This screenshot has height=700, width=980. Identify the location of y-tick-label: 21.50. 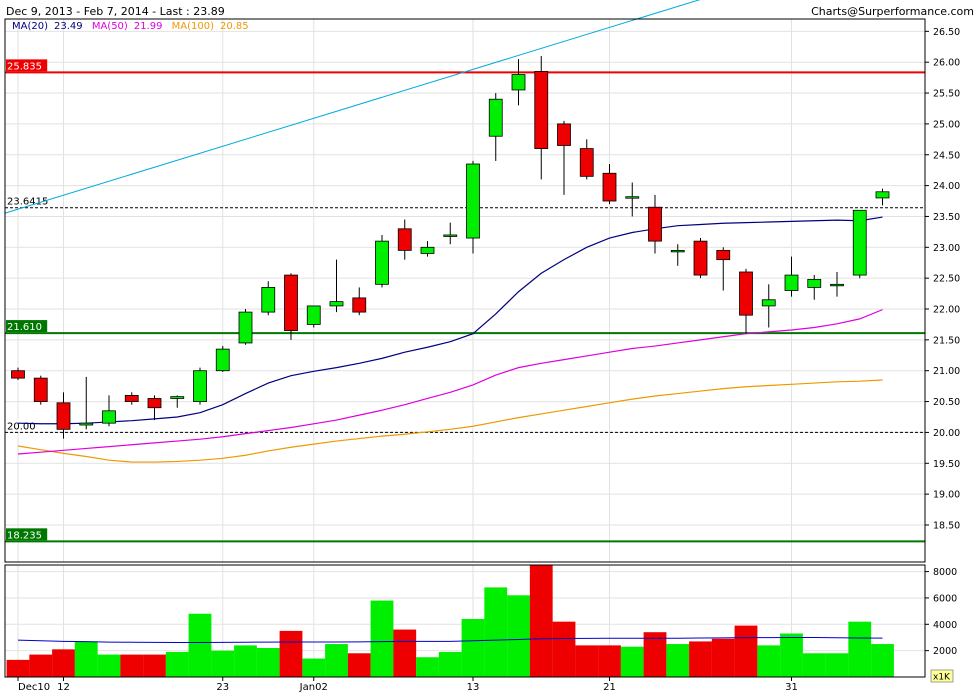
(946, 340).